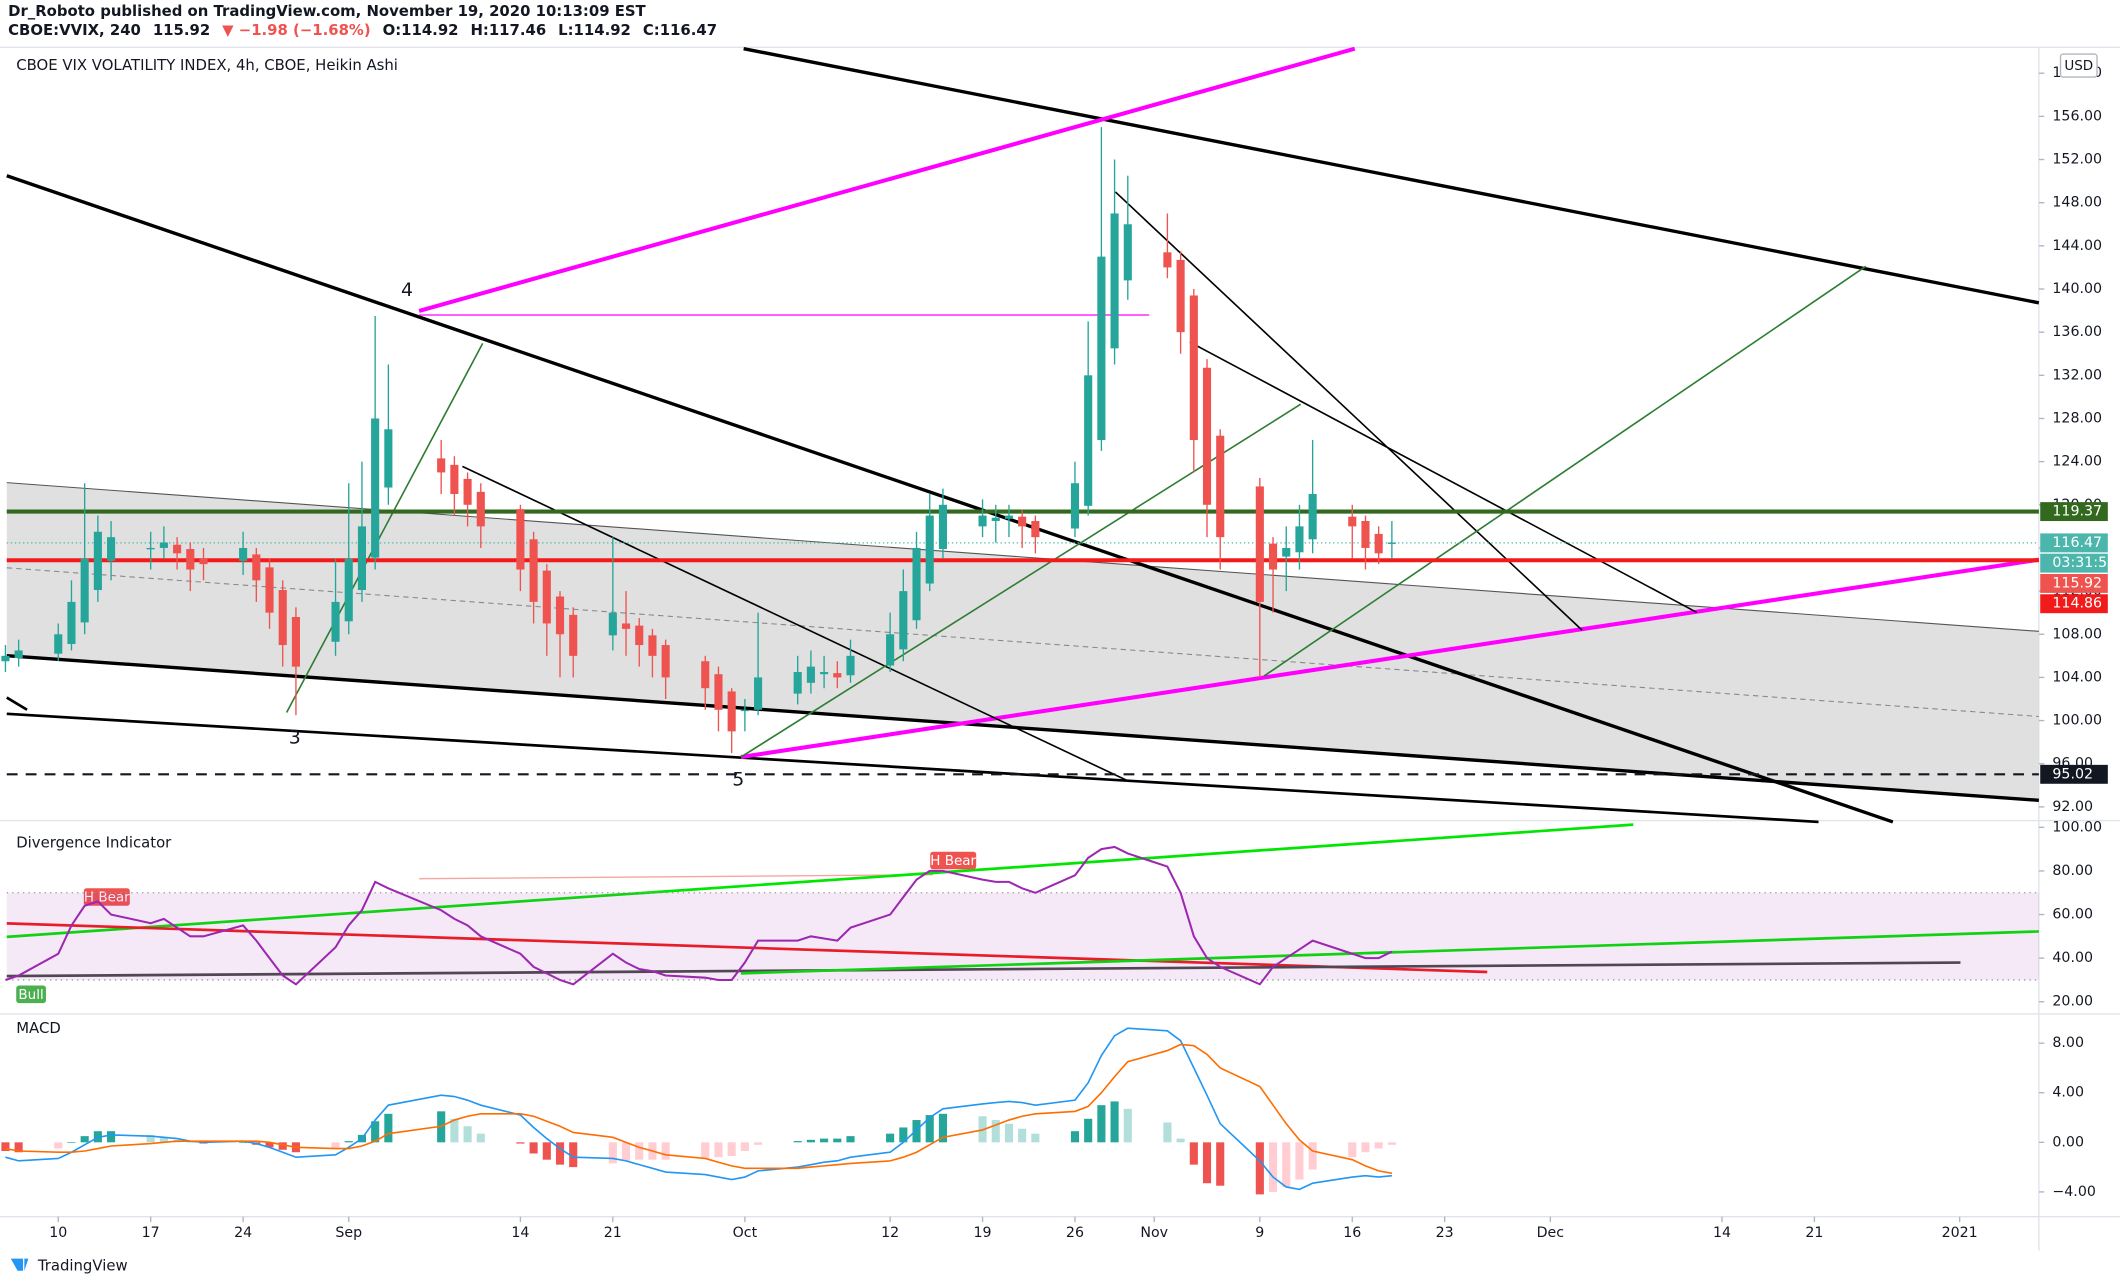 This screenshot has height=1287, width=2120. Describe the element at coordinates (680, 30) in the screenshot. I see `close: C:116.47` at that location.